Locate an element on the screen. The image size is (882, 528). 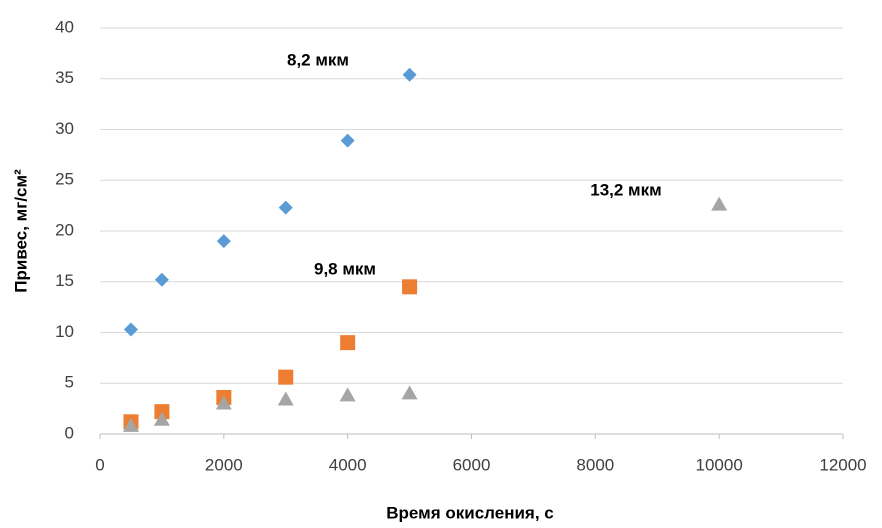
annotation: 13,2 мкм is located at coordinates (625, 189).